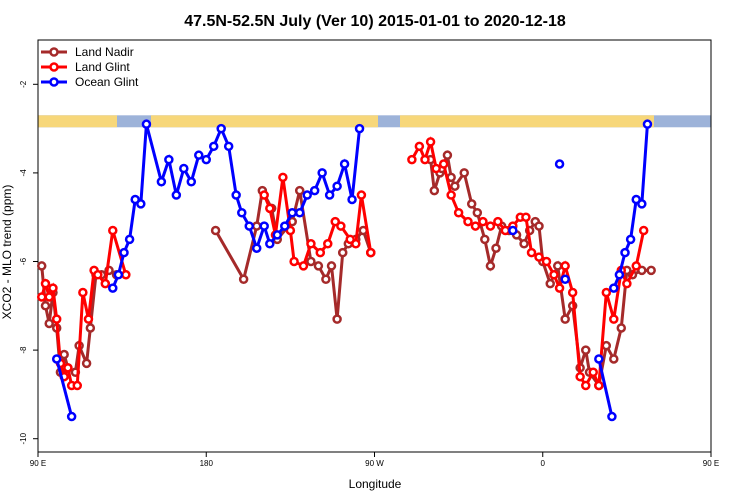 Image resolution: width=750 pixels, height=500 pixels. I want to click on x-tick-label: 0, so click(543, 463).